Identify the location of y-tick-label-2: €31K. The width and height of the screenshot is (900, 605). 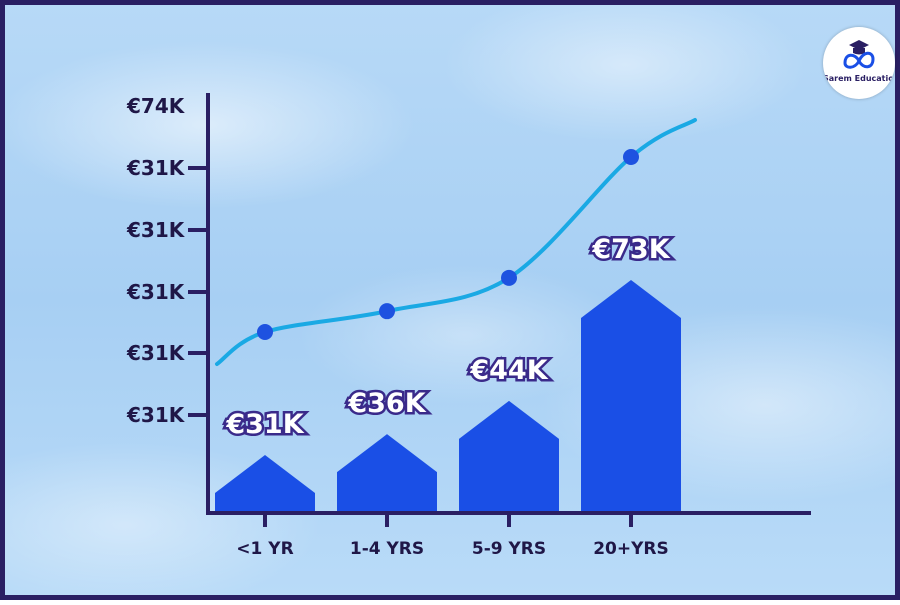
(156, 292).